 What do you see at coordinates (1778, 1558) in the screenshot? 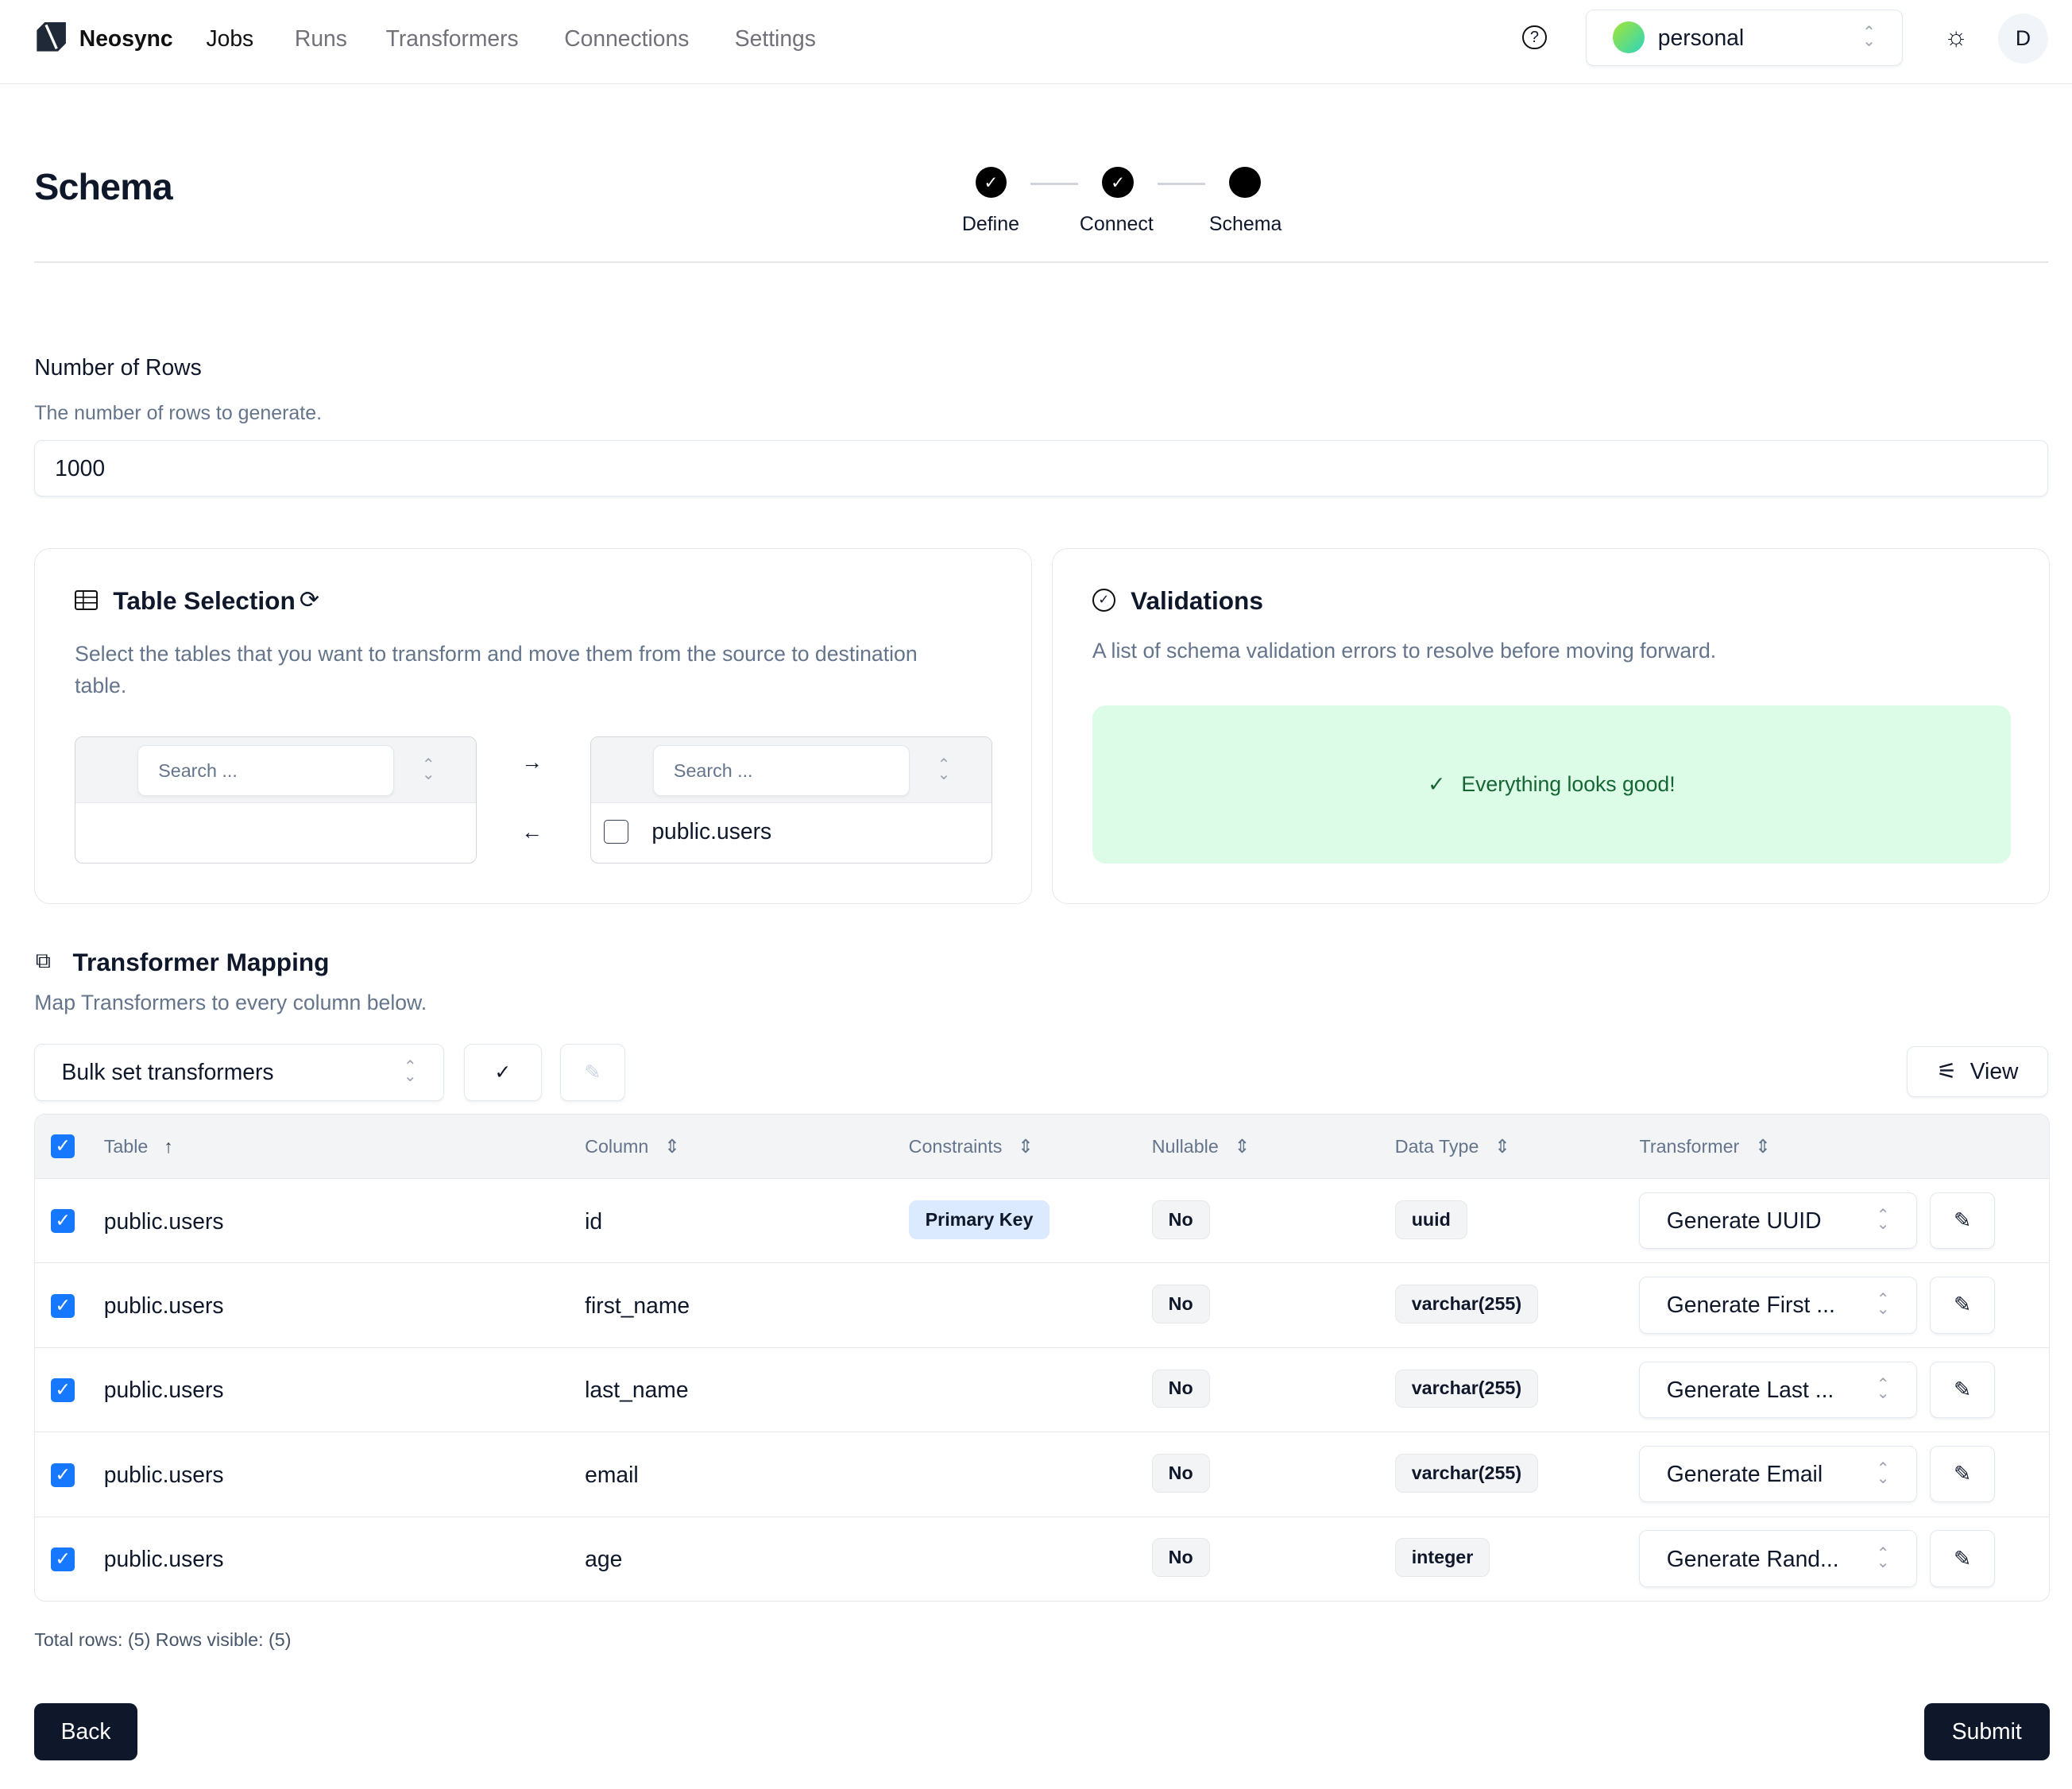
I see `transformer-select: Generate Rand... ⌃ ⌄` at bounding box center [1778, 1558].